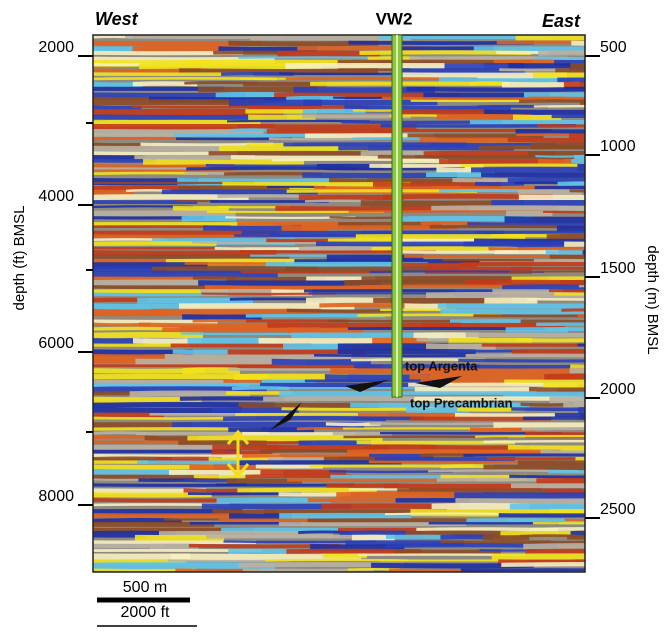 Image resolution: width=672 pixels, height=633 pixels. I want to click on label-east: East, so click(561, 21).